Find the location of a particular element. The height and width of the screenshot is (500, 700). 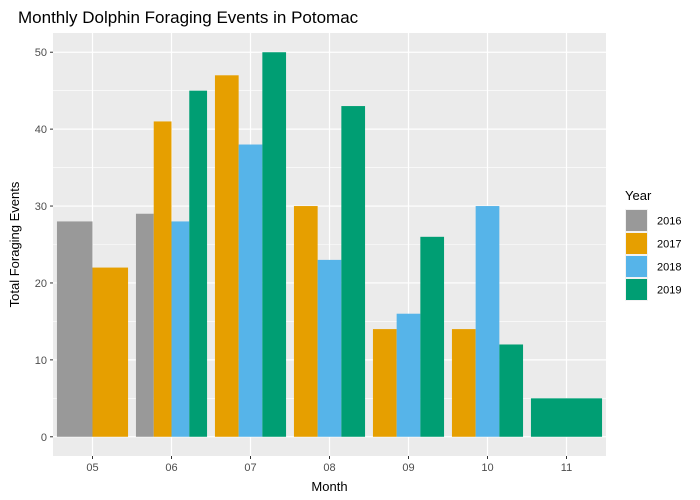

y-tick-label: 30 is located at coordinates (41, 207).